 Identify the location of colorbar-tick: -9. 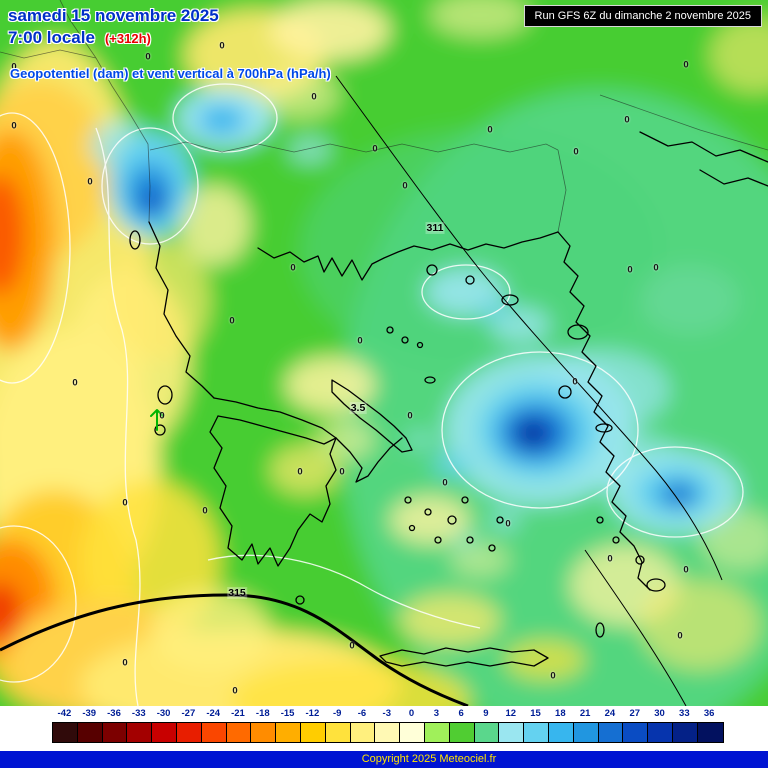
(337, 713).